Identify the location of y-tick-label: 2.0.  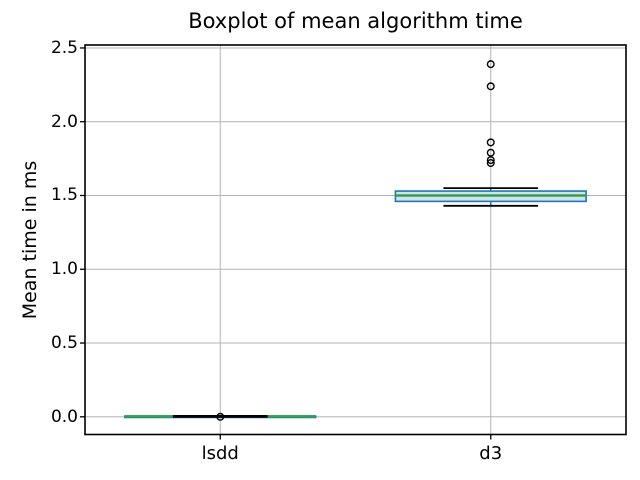
(64, 121).